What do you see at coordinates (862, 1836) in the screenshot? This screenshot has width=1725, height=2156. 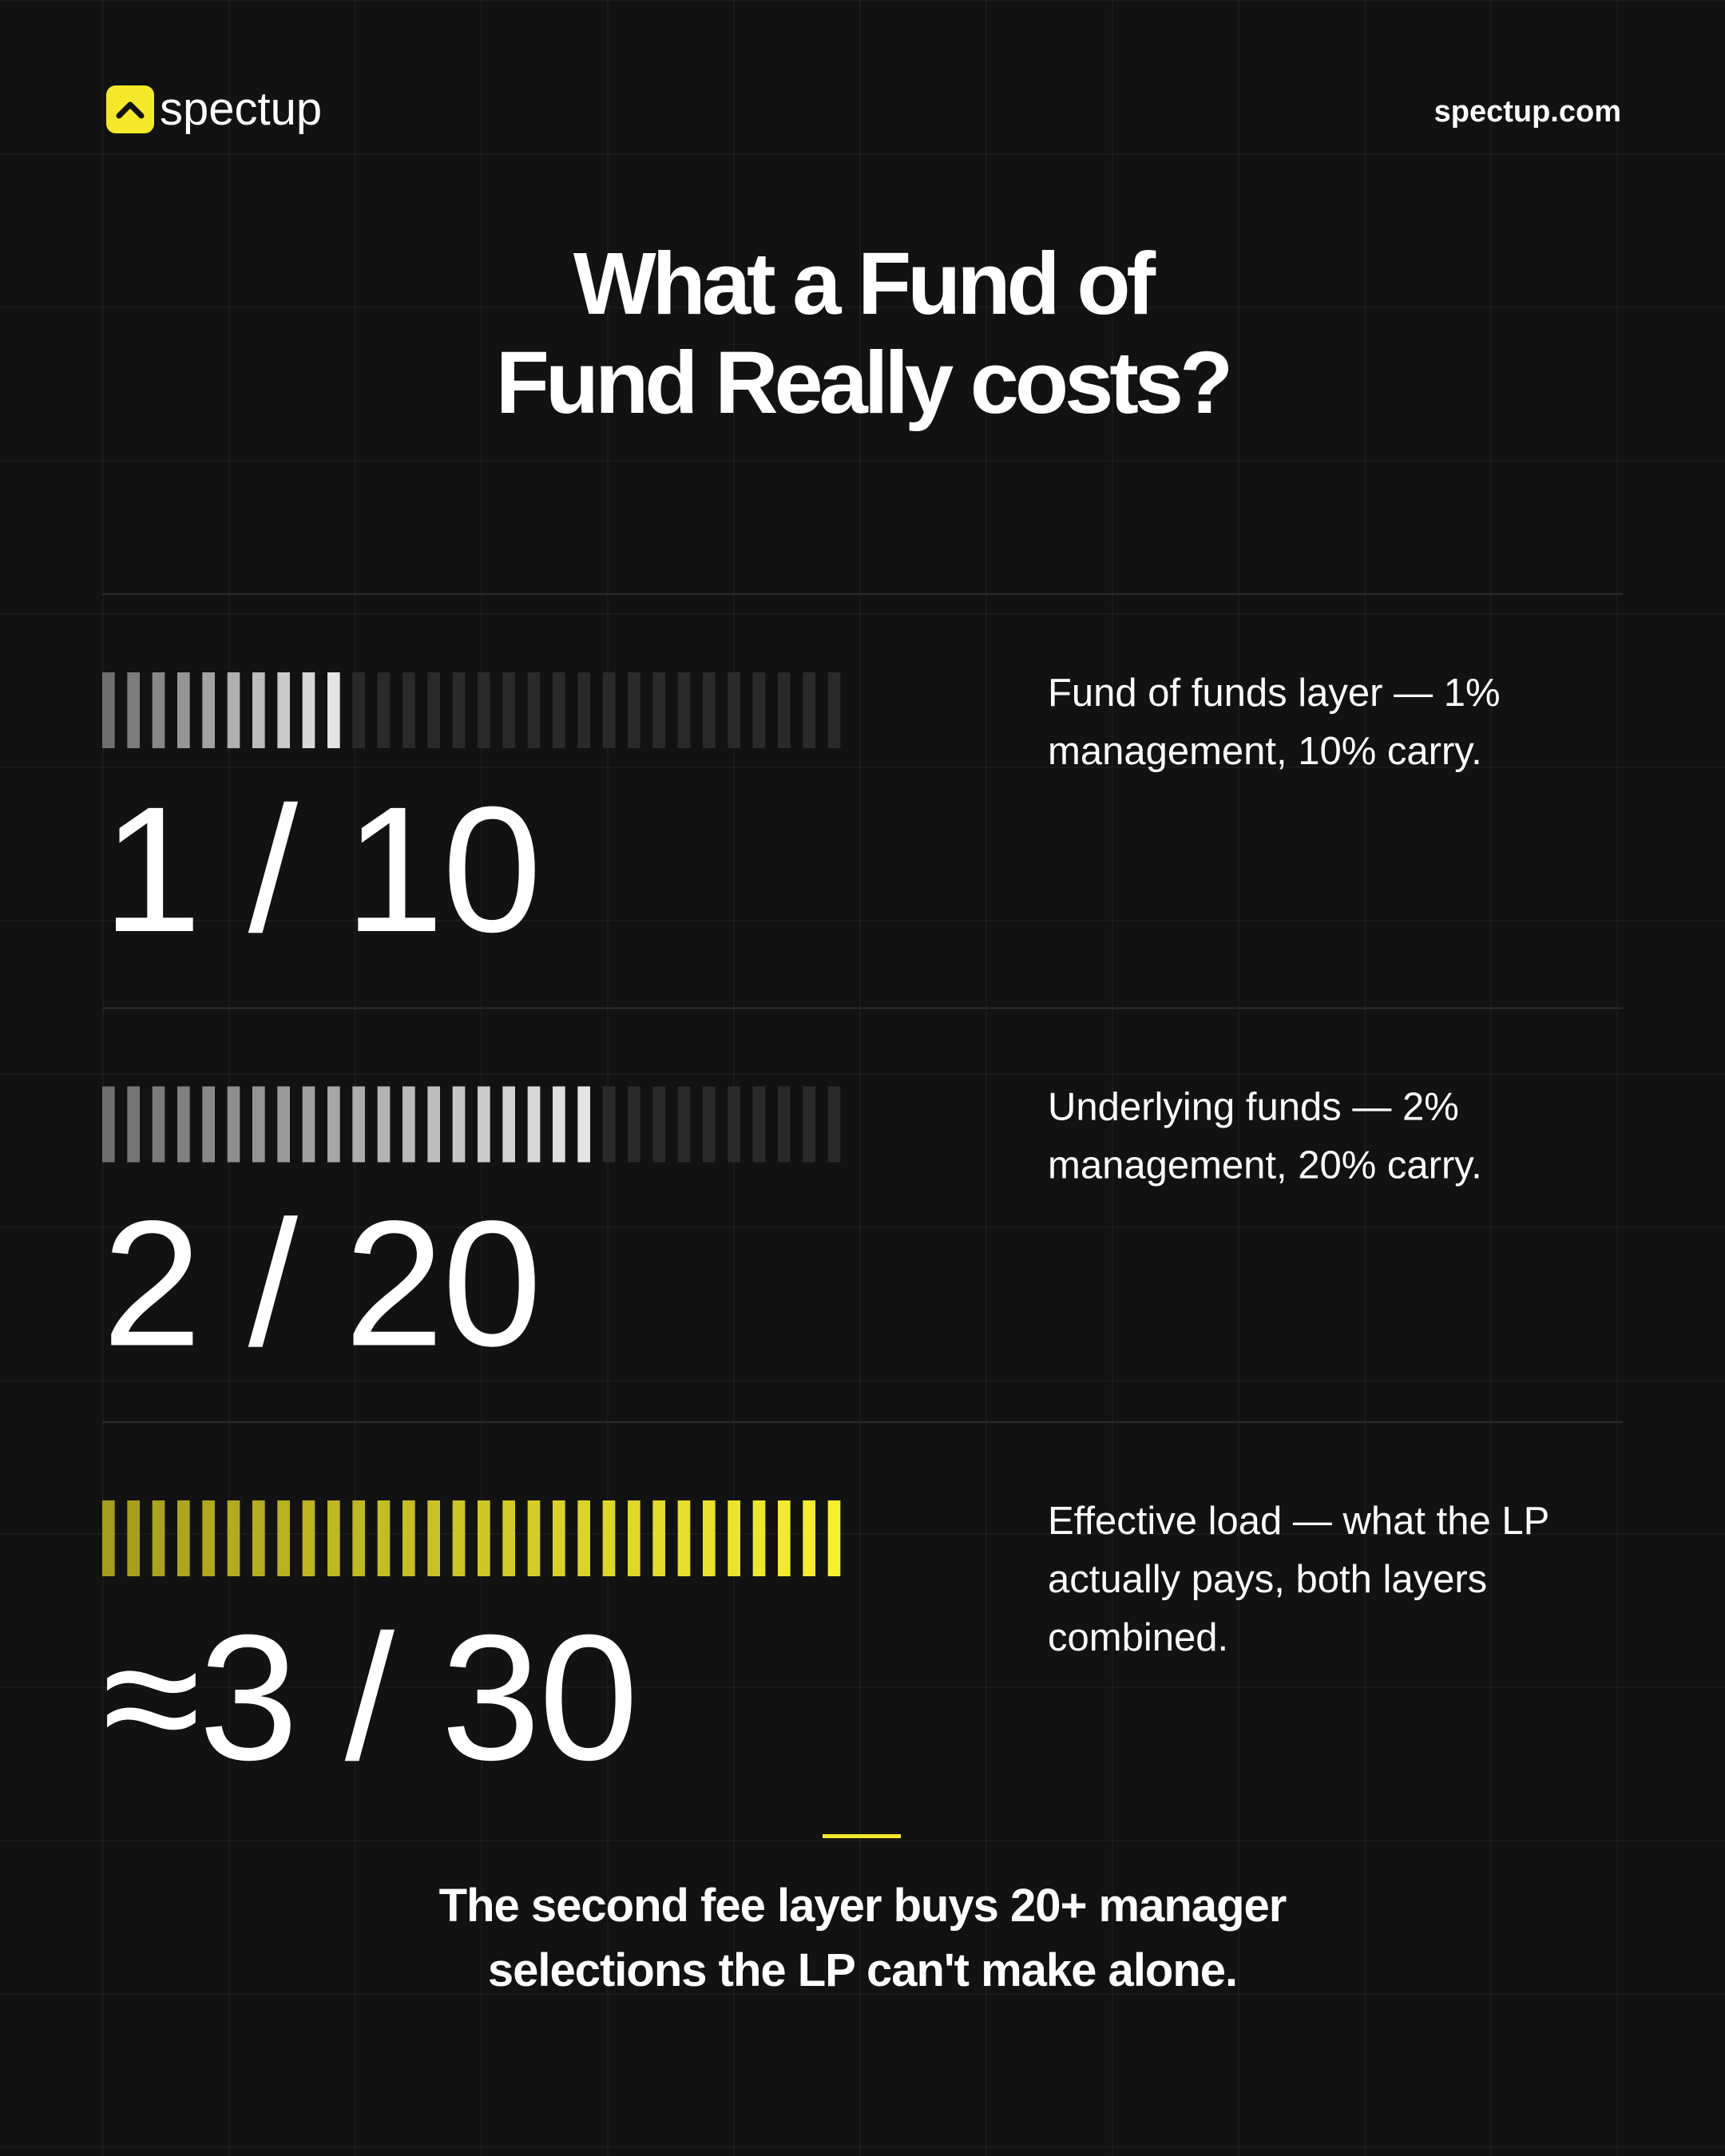 I see `accent-line` at bounding box center [862, 1836].